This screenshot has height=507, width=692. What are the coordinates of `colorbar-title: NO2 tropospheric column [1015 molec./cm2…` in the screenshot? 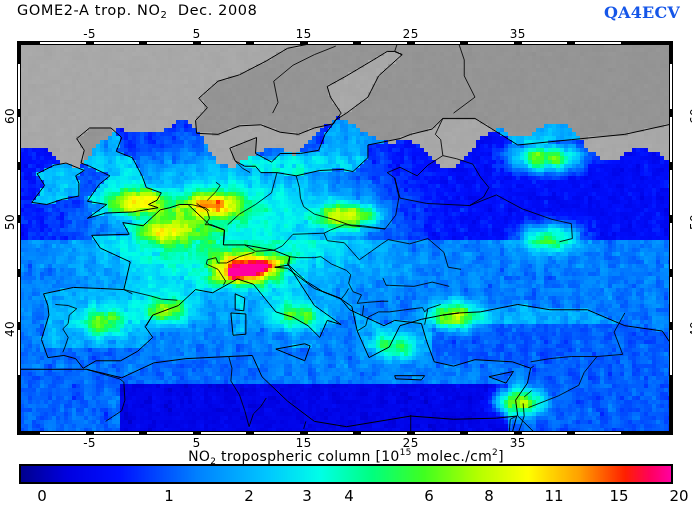 It's located at (346, 457).